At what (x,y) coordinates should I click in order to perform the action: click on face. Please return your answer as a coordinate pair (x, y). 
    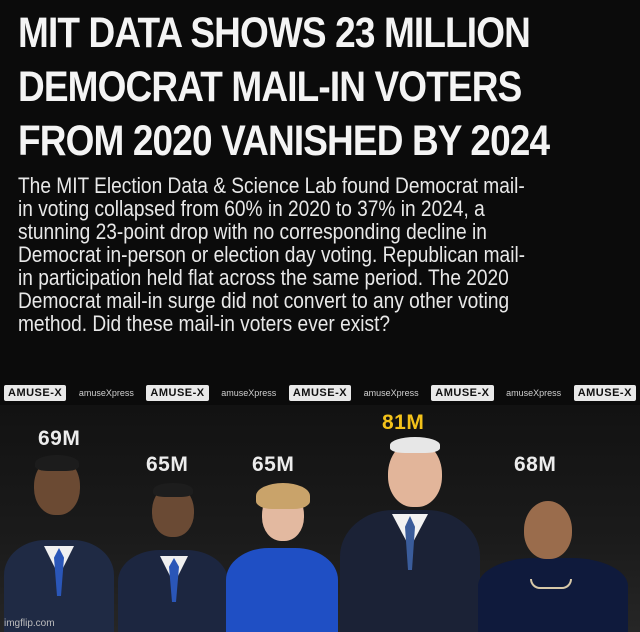
    Looking at the image, I should click on (548, 530).